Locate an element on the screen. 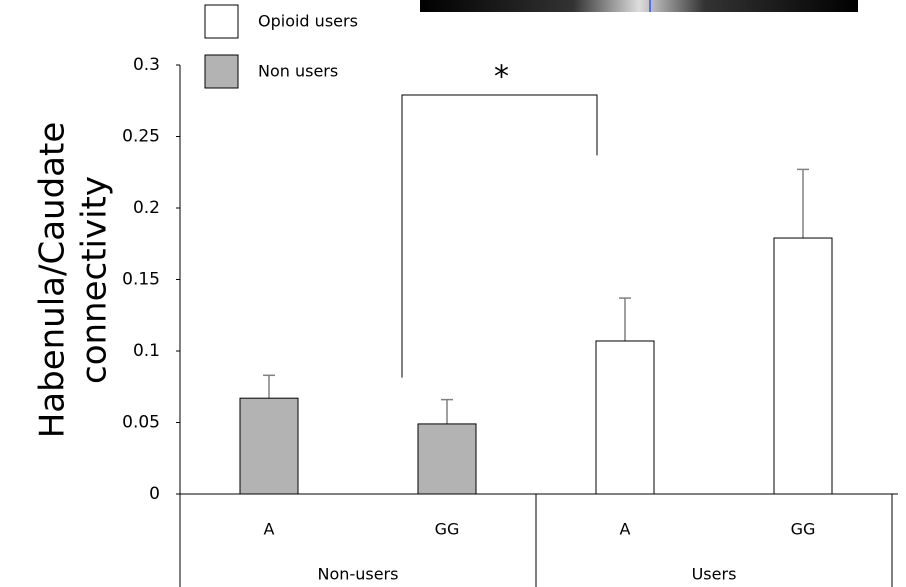  y-tick-label: 0 is located at coordinates (154, 494).